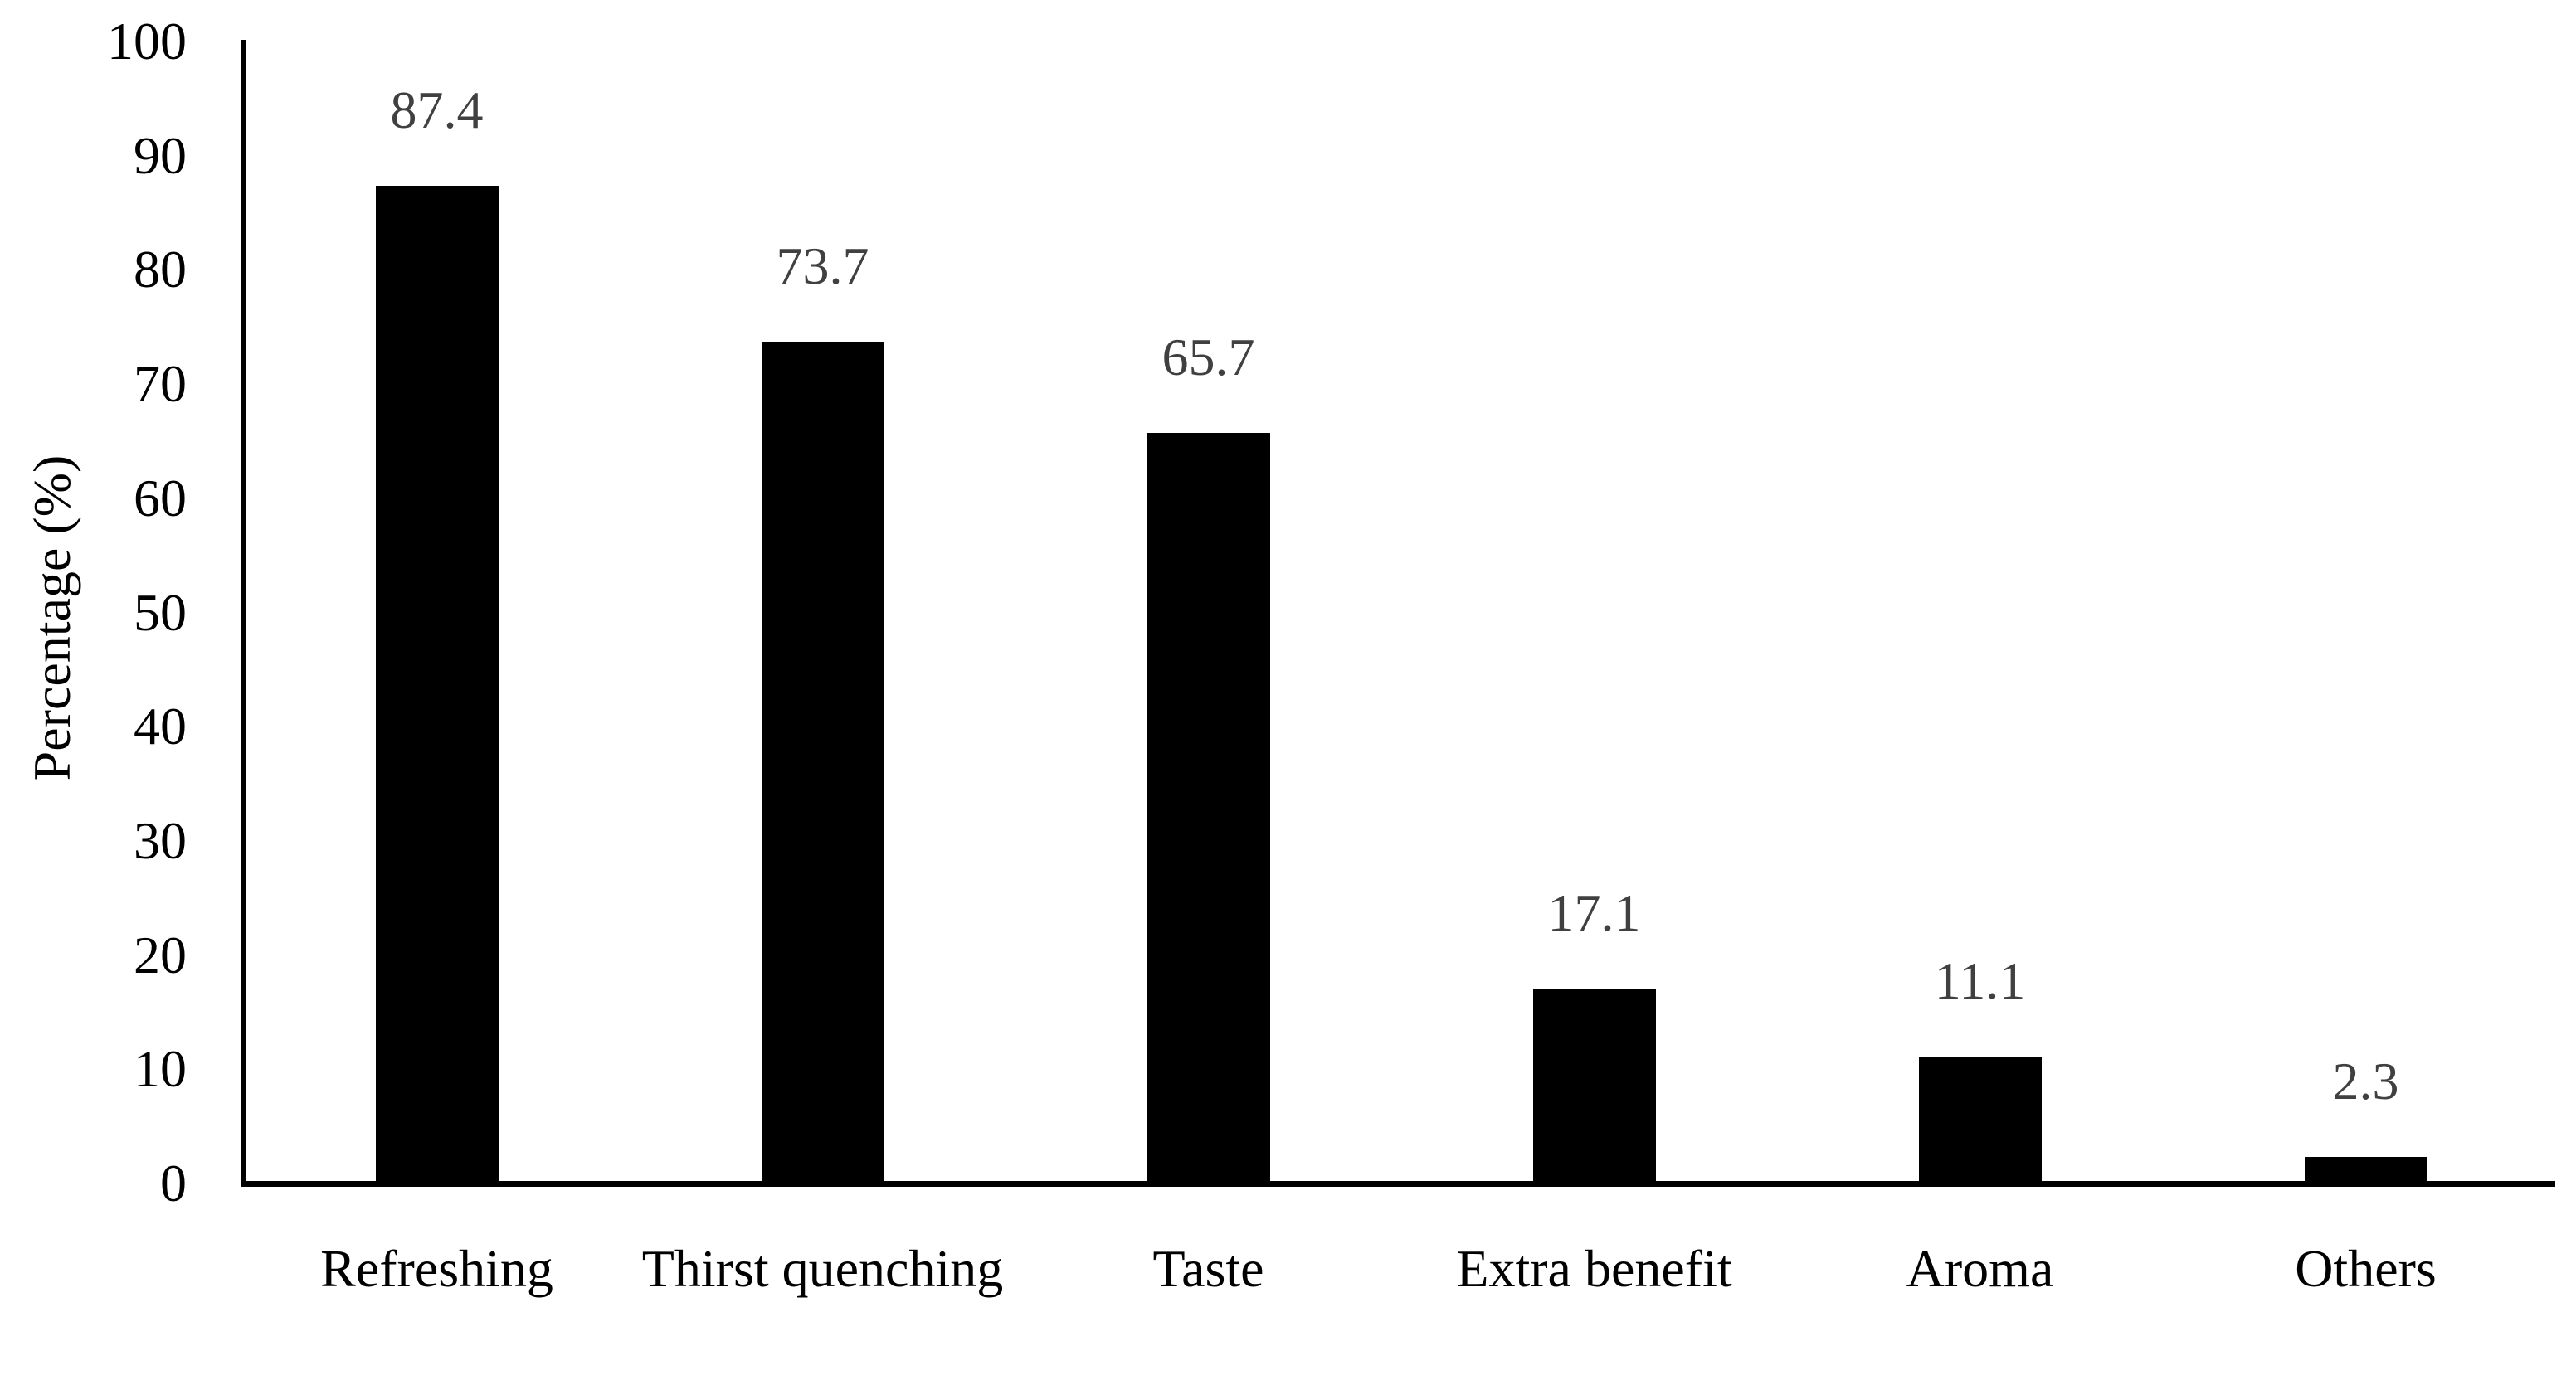 This screenshot has width=2576, height=1385. What do you see at coordinates (1594, 912) in the screenshot?
I see `bar-value-label: 17.1` at bounding box center [1594, 912].